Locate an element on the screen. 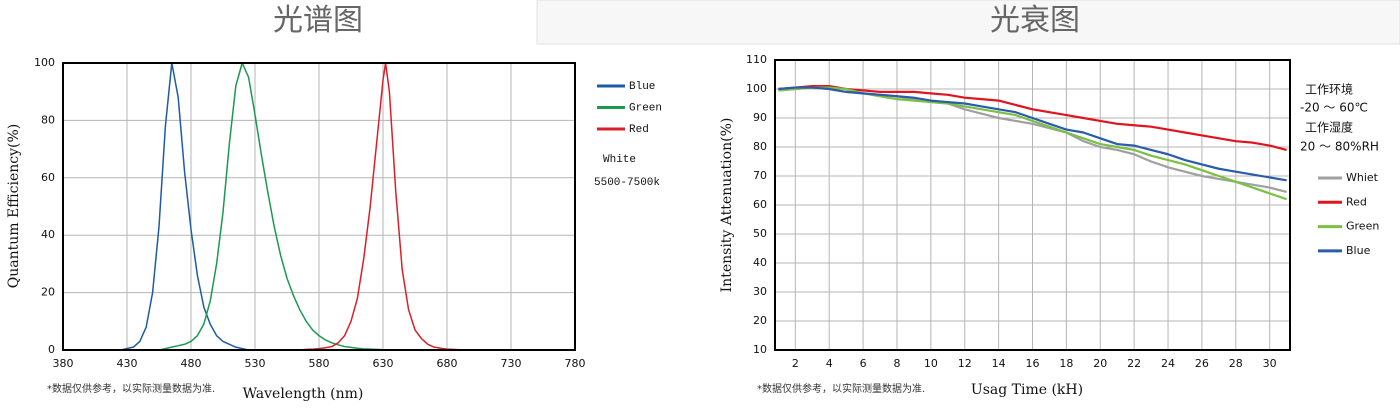  x-tick-label: 20 is located at coordinates (1100, 363).